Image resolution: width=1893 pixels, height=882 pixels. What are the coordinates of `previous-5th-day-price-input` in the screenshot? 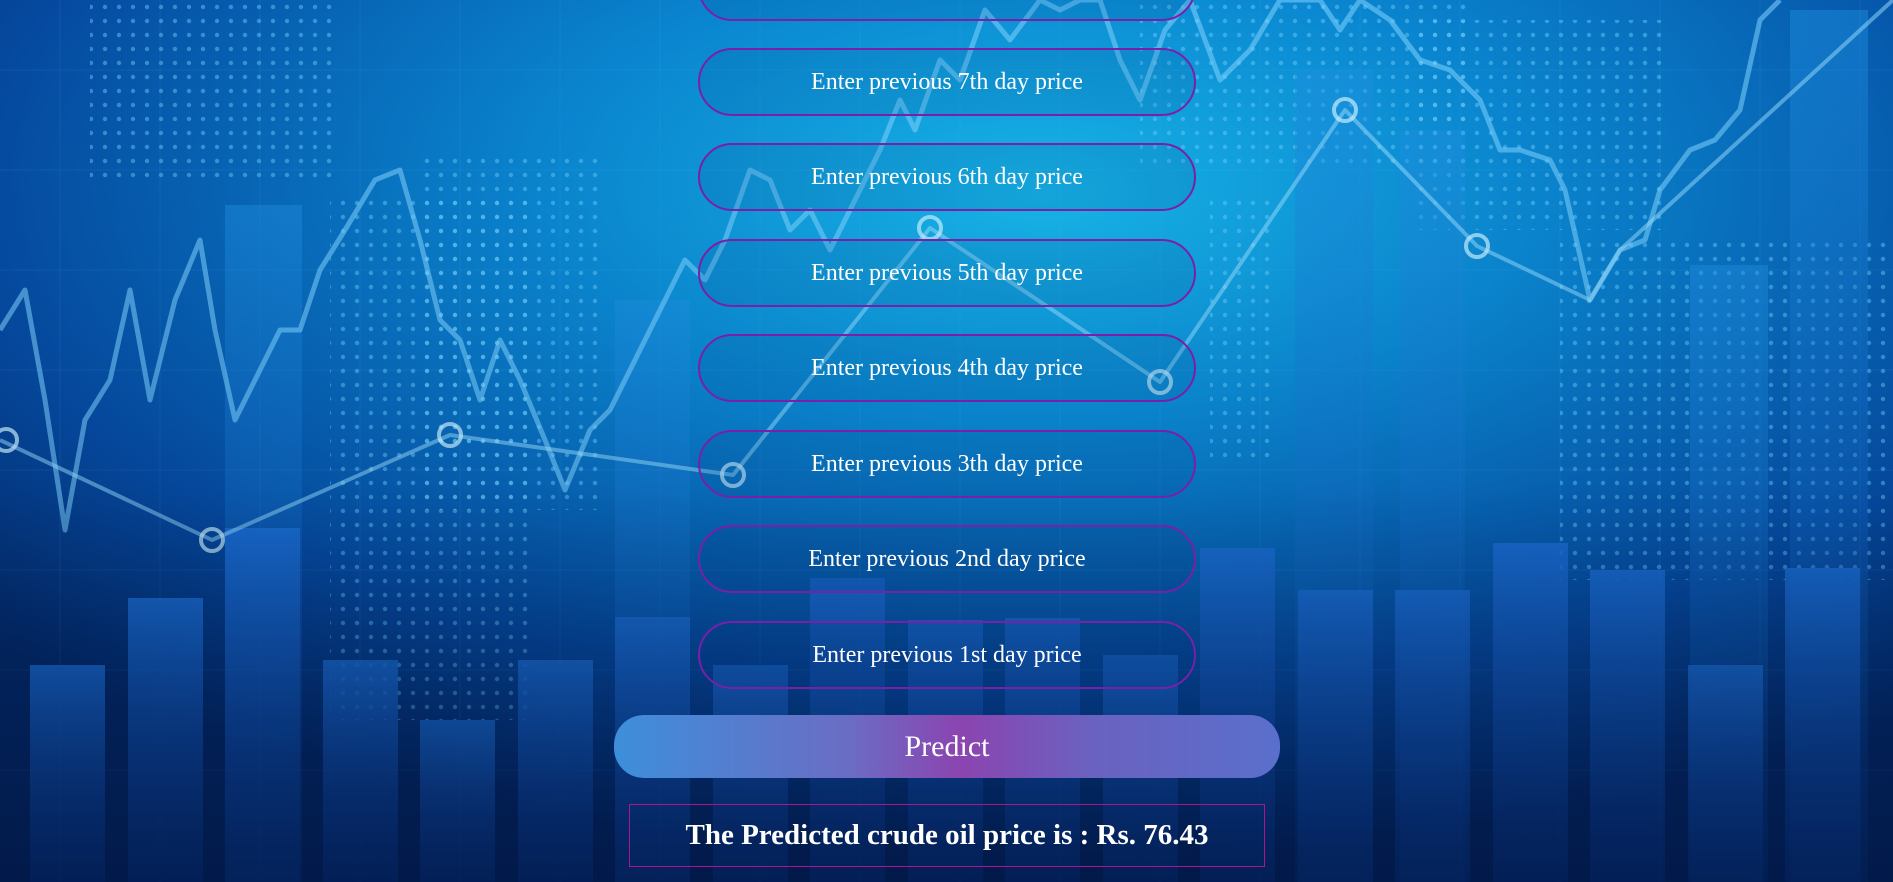 It's located at (947, 273).